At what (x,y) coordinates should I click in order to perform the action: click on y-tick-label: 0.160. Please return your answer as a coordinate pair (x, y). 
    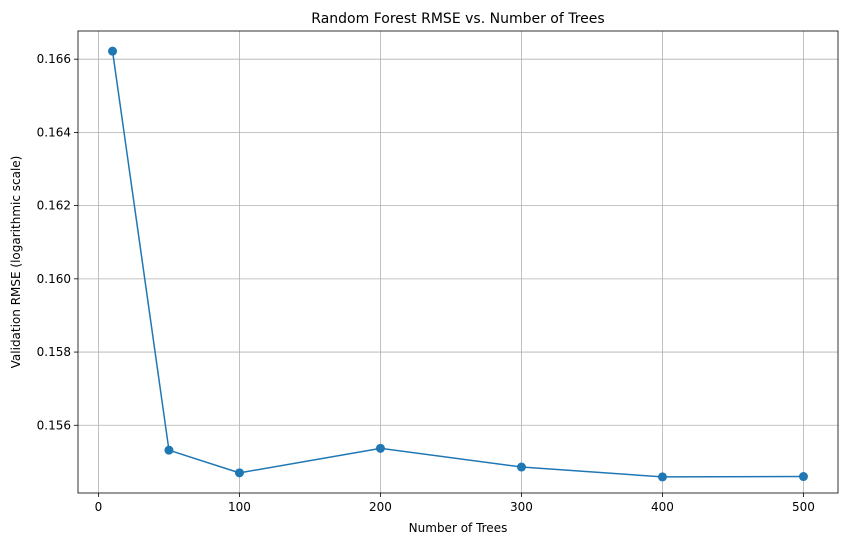
    Looking at the image, I should click on (54, 279).